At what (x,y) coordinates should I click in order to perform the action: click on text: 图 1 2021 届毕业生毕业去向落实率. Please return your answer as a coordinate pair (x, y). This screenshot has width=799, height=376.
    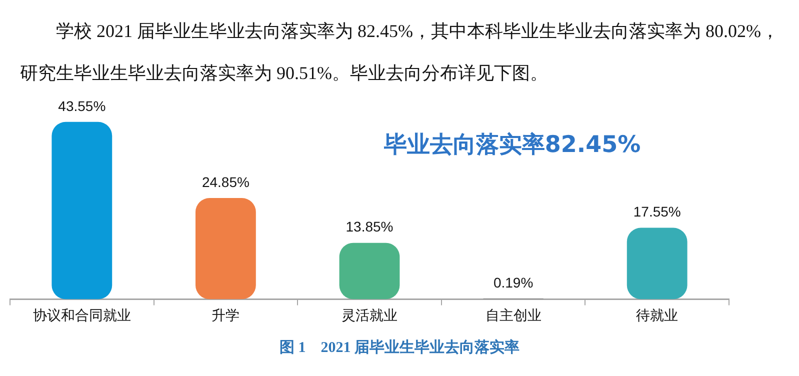
    Looking at the image, I should click on (399, 347).